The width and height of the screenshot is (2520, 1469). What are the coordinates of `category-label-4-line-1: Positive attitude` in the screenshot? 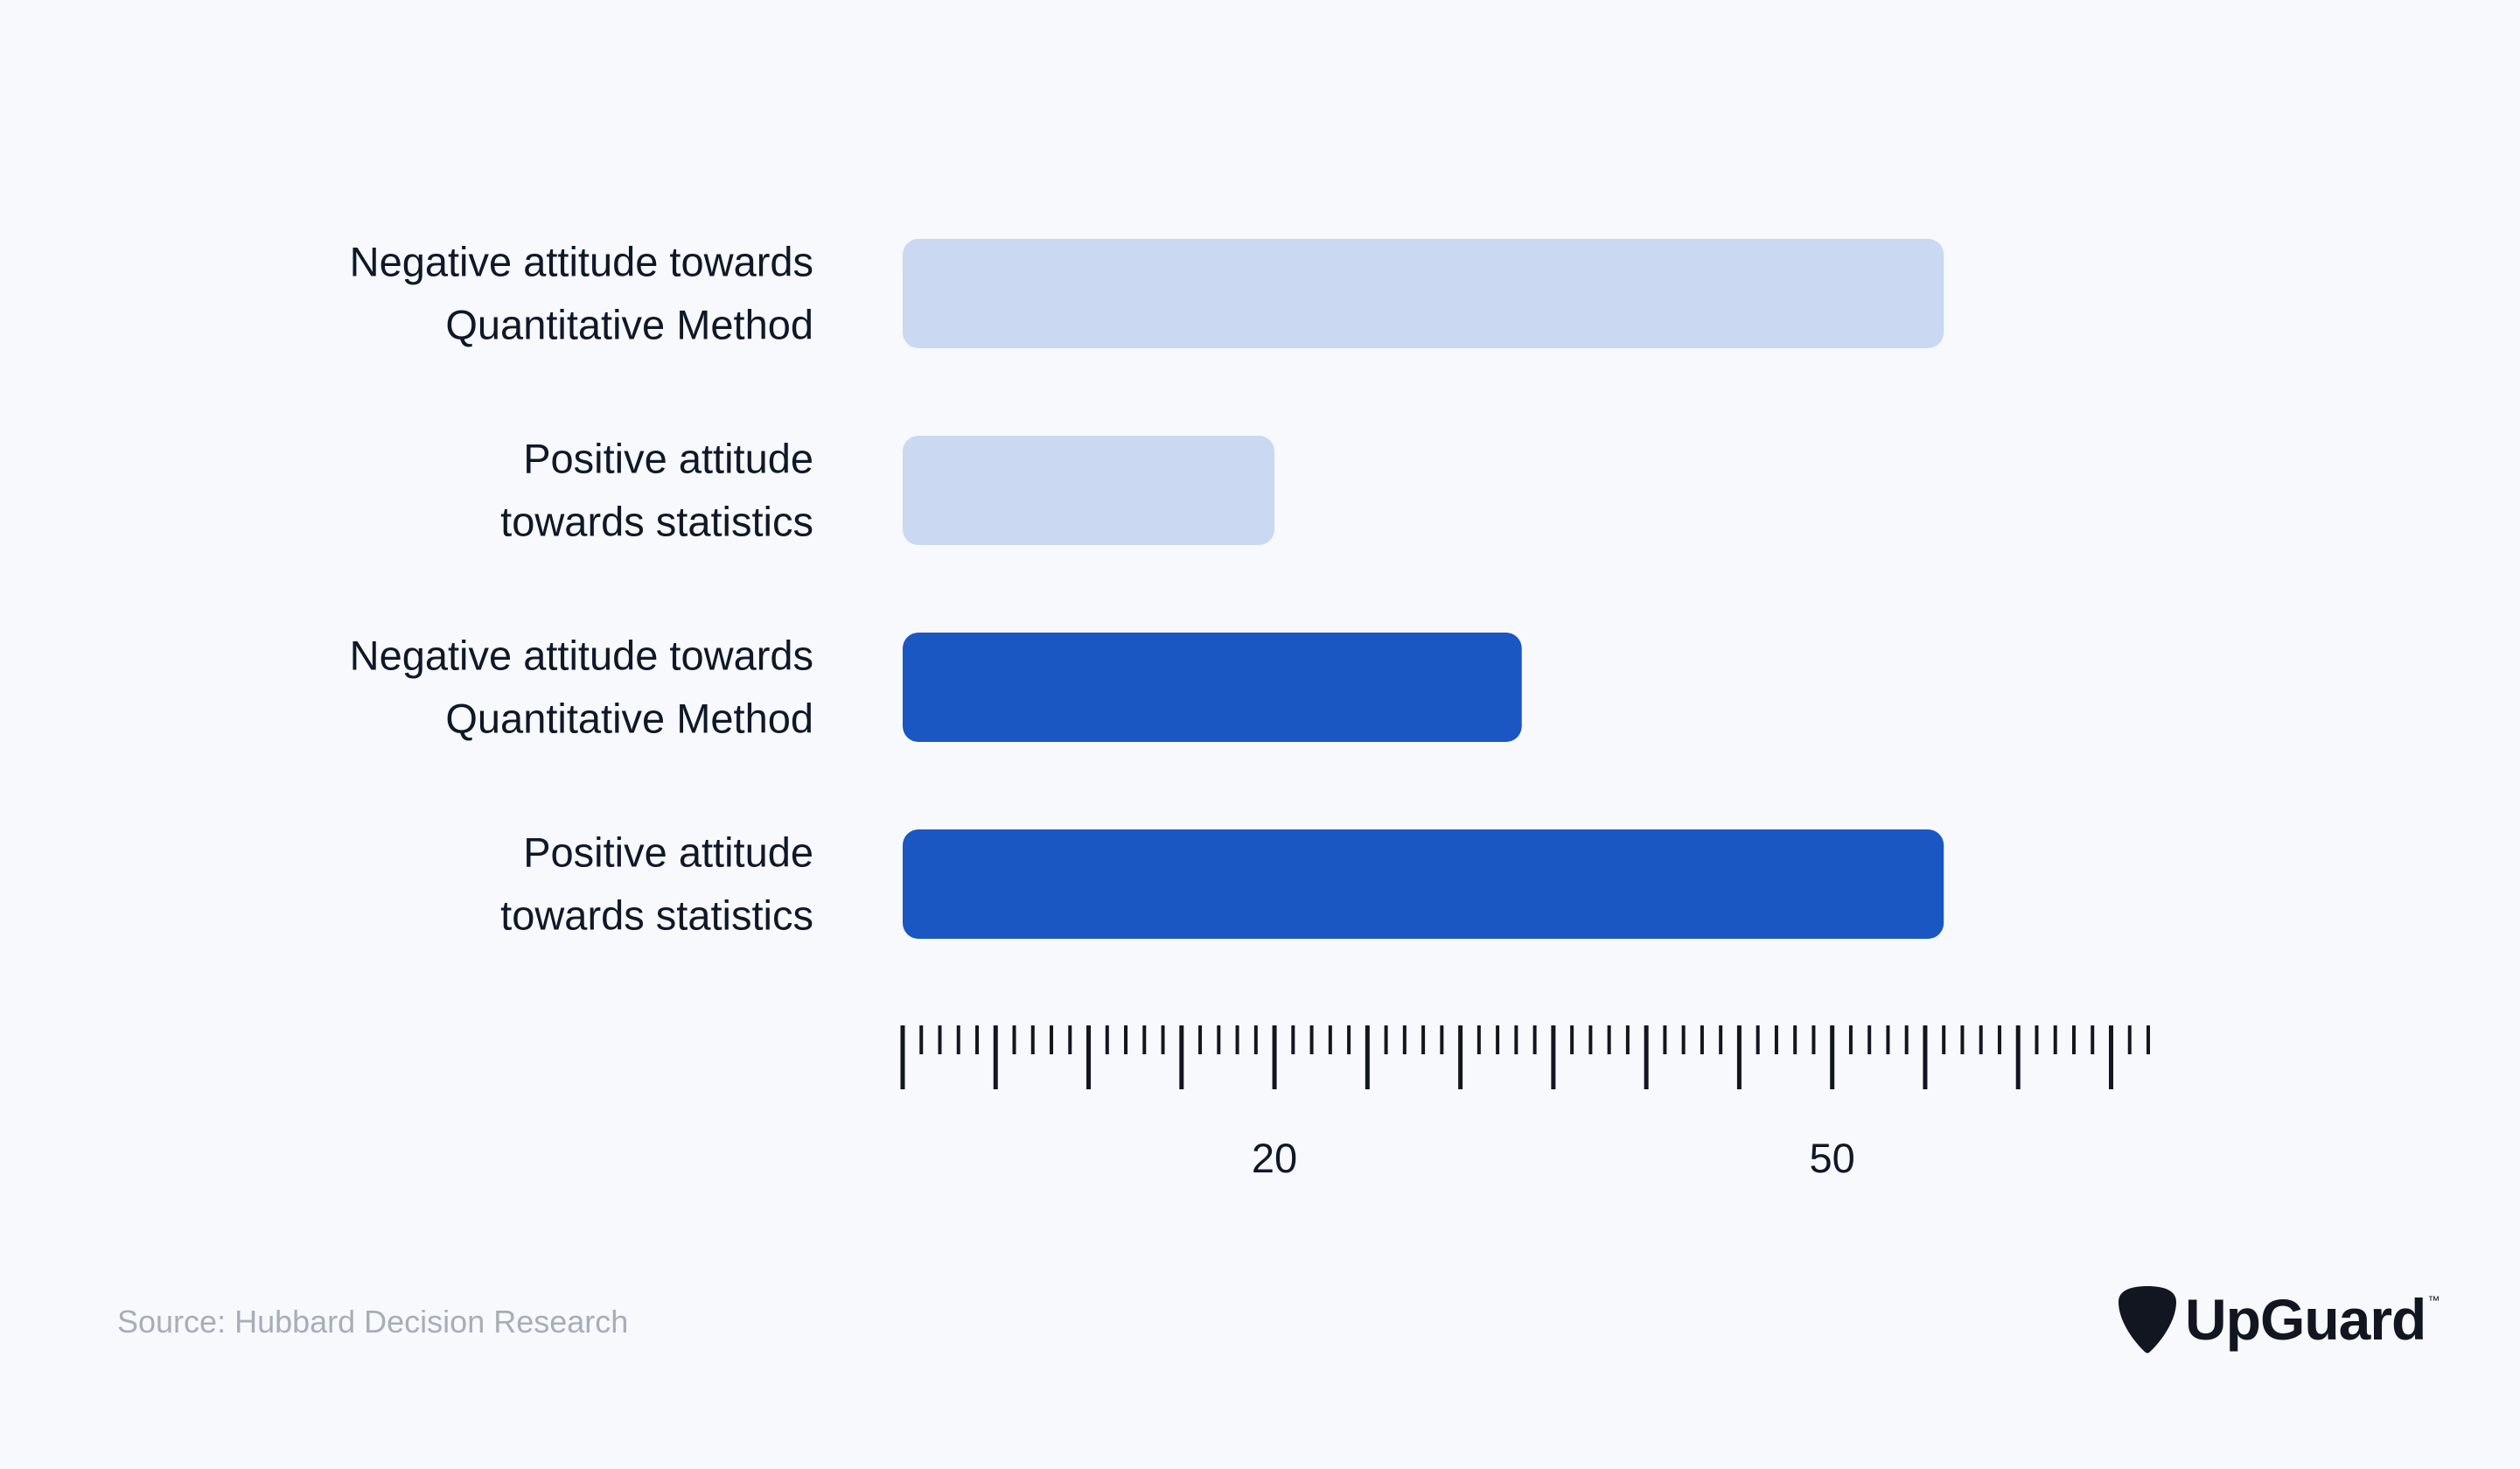 It's located at (668, 853).